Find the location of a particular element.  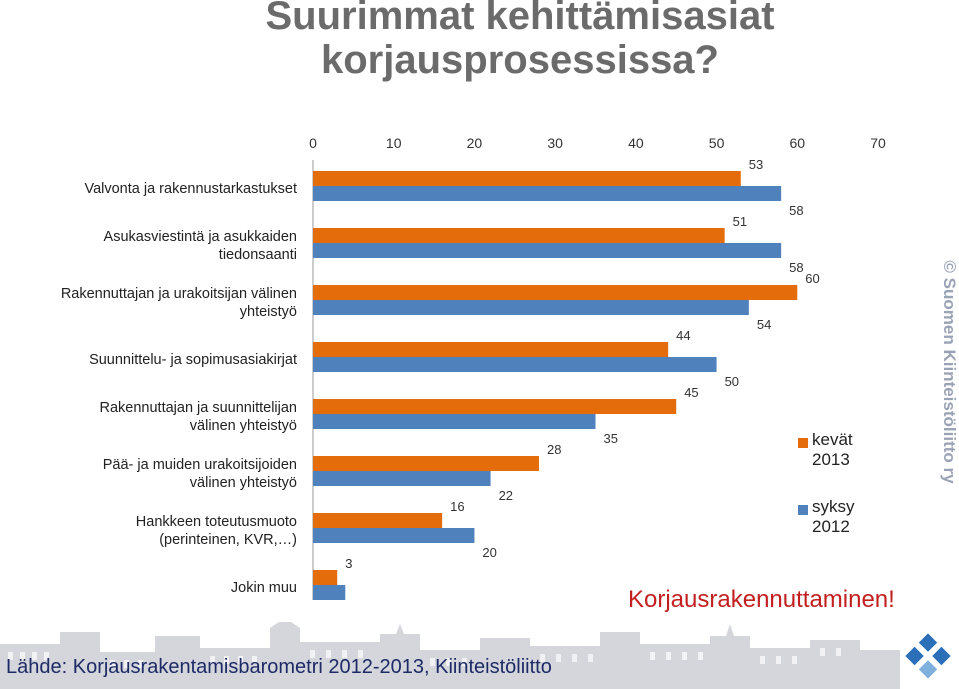

category-label: (perinteinen, KVR,…) is located at coordinates (228, 540).